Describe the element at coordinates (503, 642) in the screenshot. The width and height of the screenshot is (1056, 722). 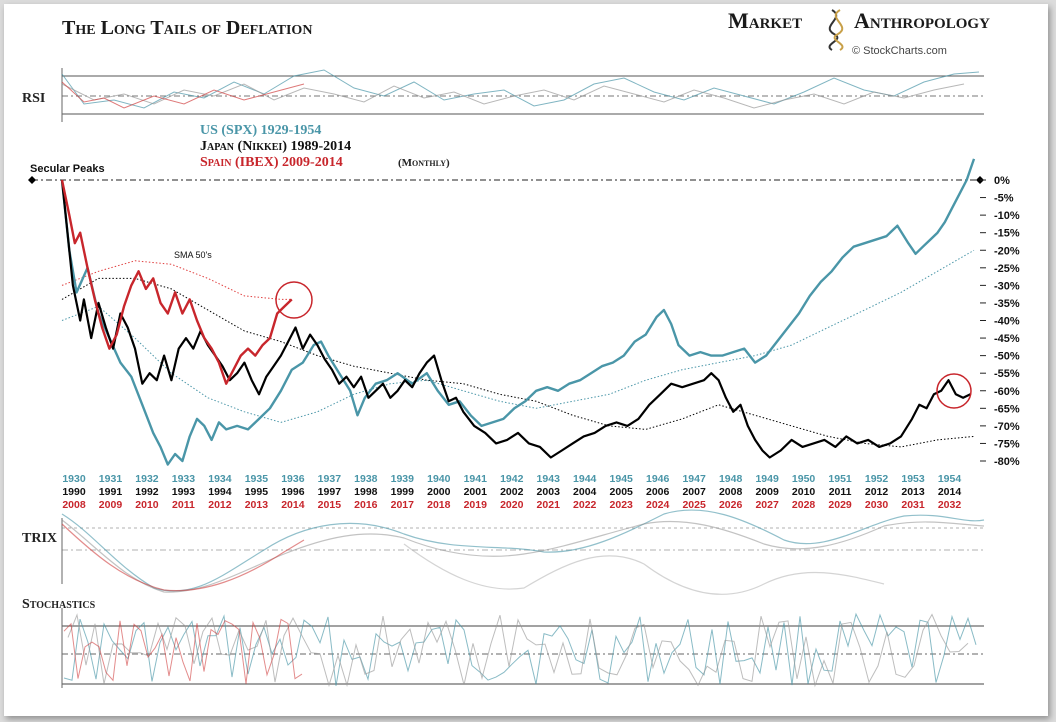
I see `stochastics-panel: Stochastics` at that location.